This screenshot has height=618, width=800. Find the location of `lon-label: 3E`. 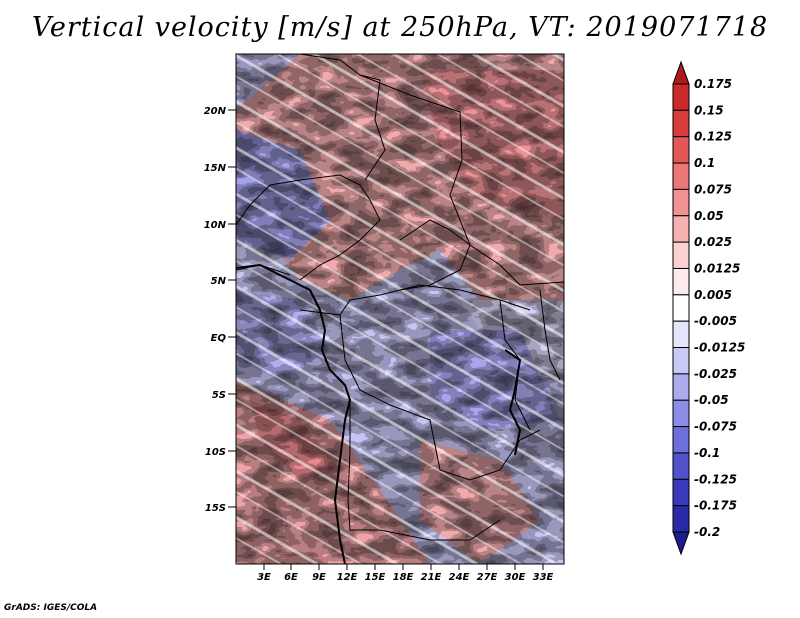

lon-label: 3E is located at coordinates (264, 577).